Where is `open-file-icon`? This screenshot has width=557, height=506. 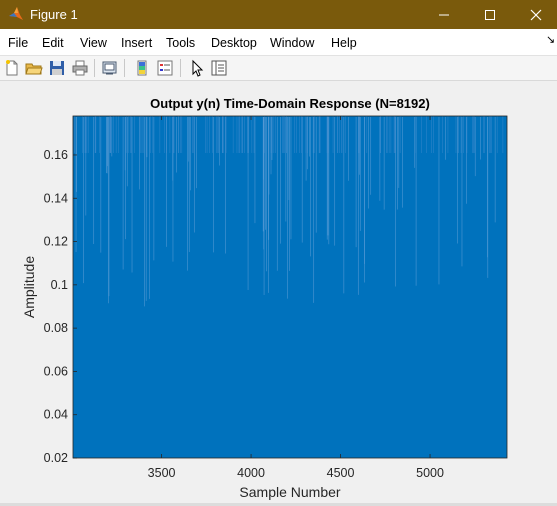
open-file-icon is located at coordinates (34, 68).